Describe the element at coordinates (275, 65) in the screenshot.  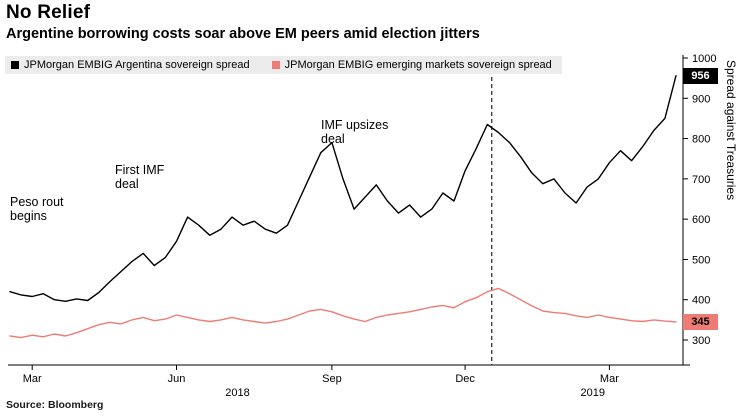
I see `legend-marker-em-icon` at that location.